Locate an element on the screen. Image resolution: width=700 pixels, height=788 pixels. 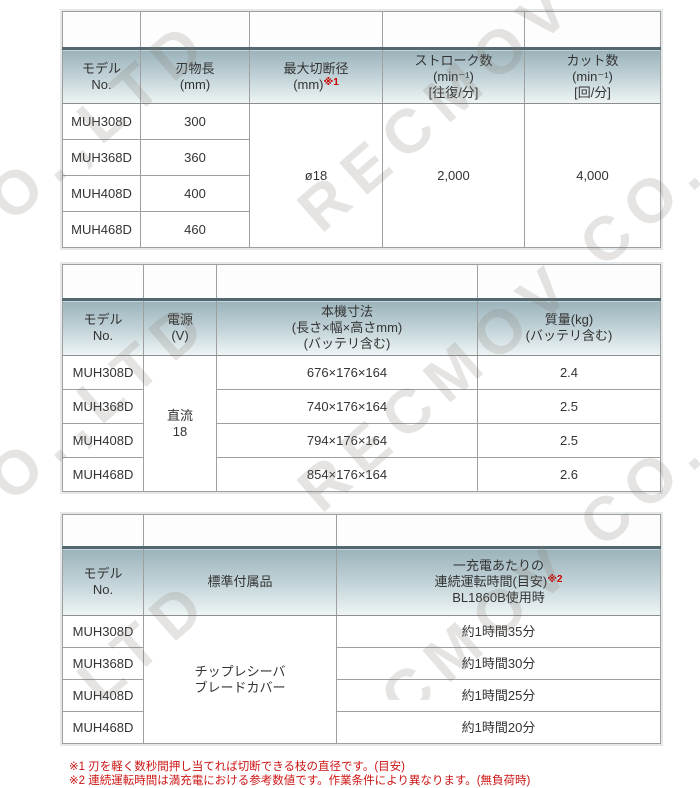
table-row: MUH308D チップレシーバ ブレードカバー 約1時間35分 is located at coordinates (361, 679).